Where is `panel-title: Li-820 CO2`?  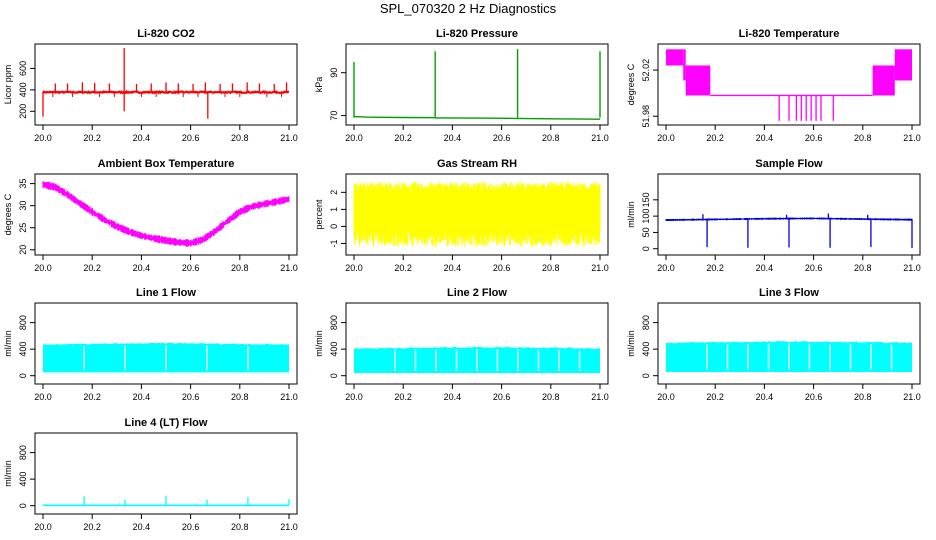
panel-title: Li-820 CO2 is located at coordinates (165, 34).